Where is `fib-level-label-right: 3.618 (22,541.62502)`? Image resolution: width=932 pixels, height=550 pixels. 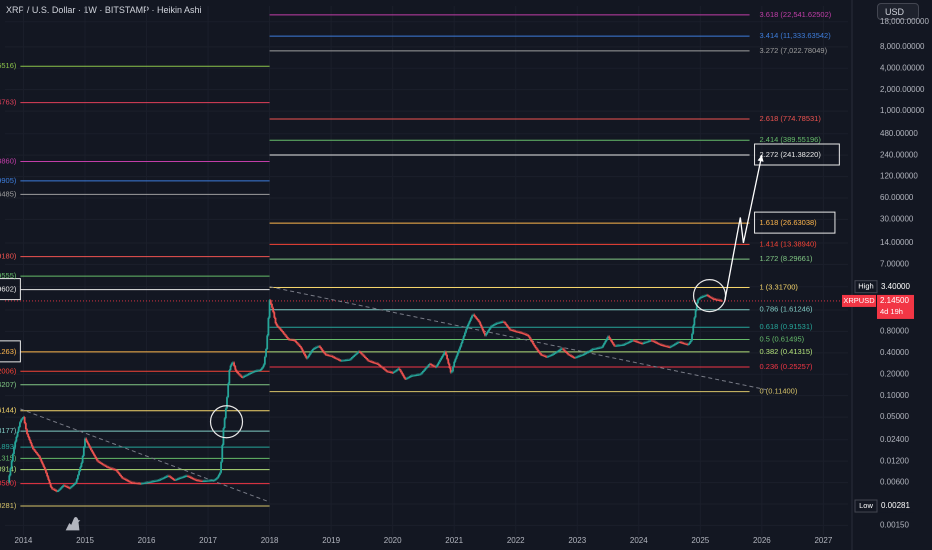
fib-level-label-right: 3.618 (22,541.62502) is located at coordinates (796, 14).